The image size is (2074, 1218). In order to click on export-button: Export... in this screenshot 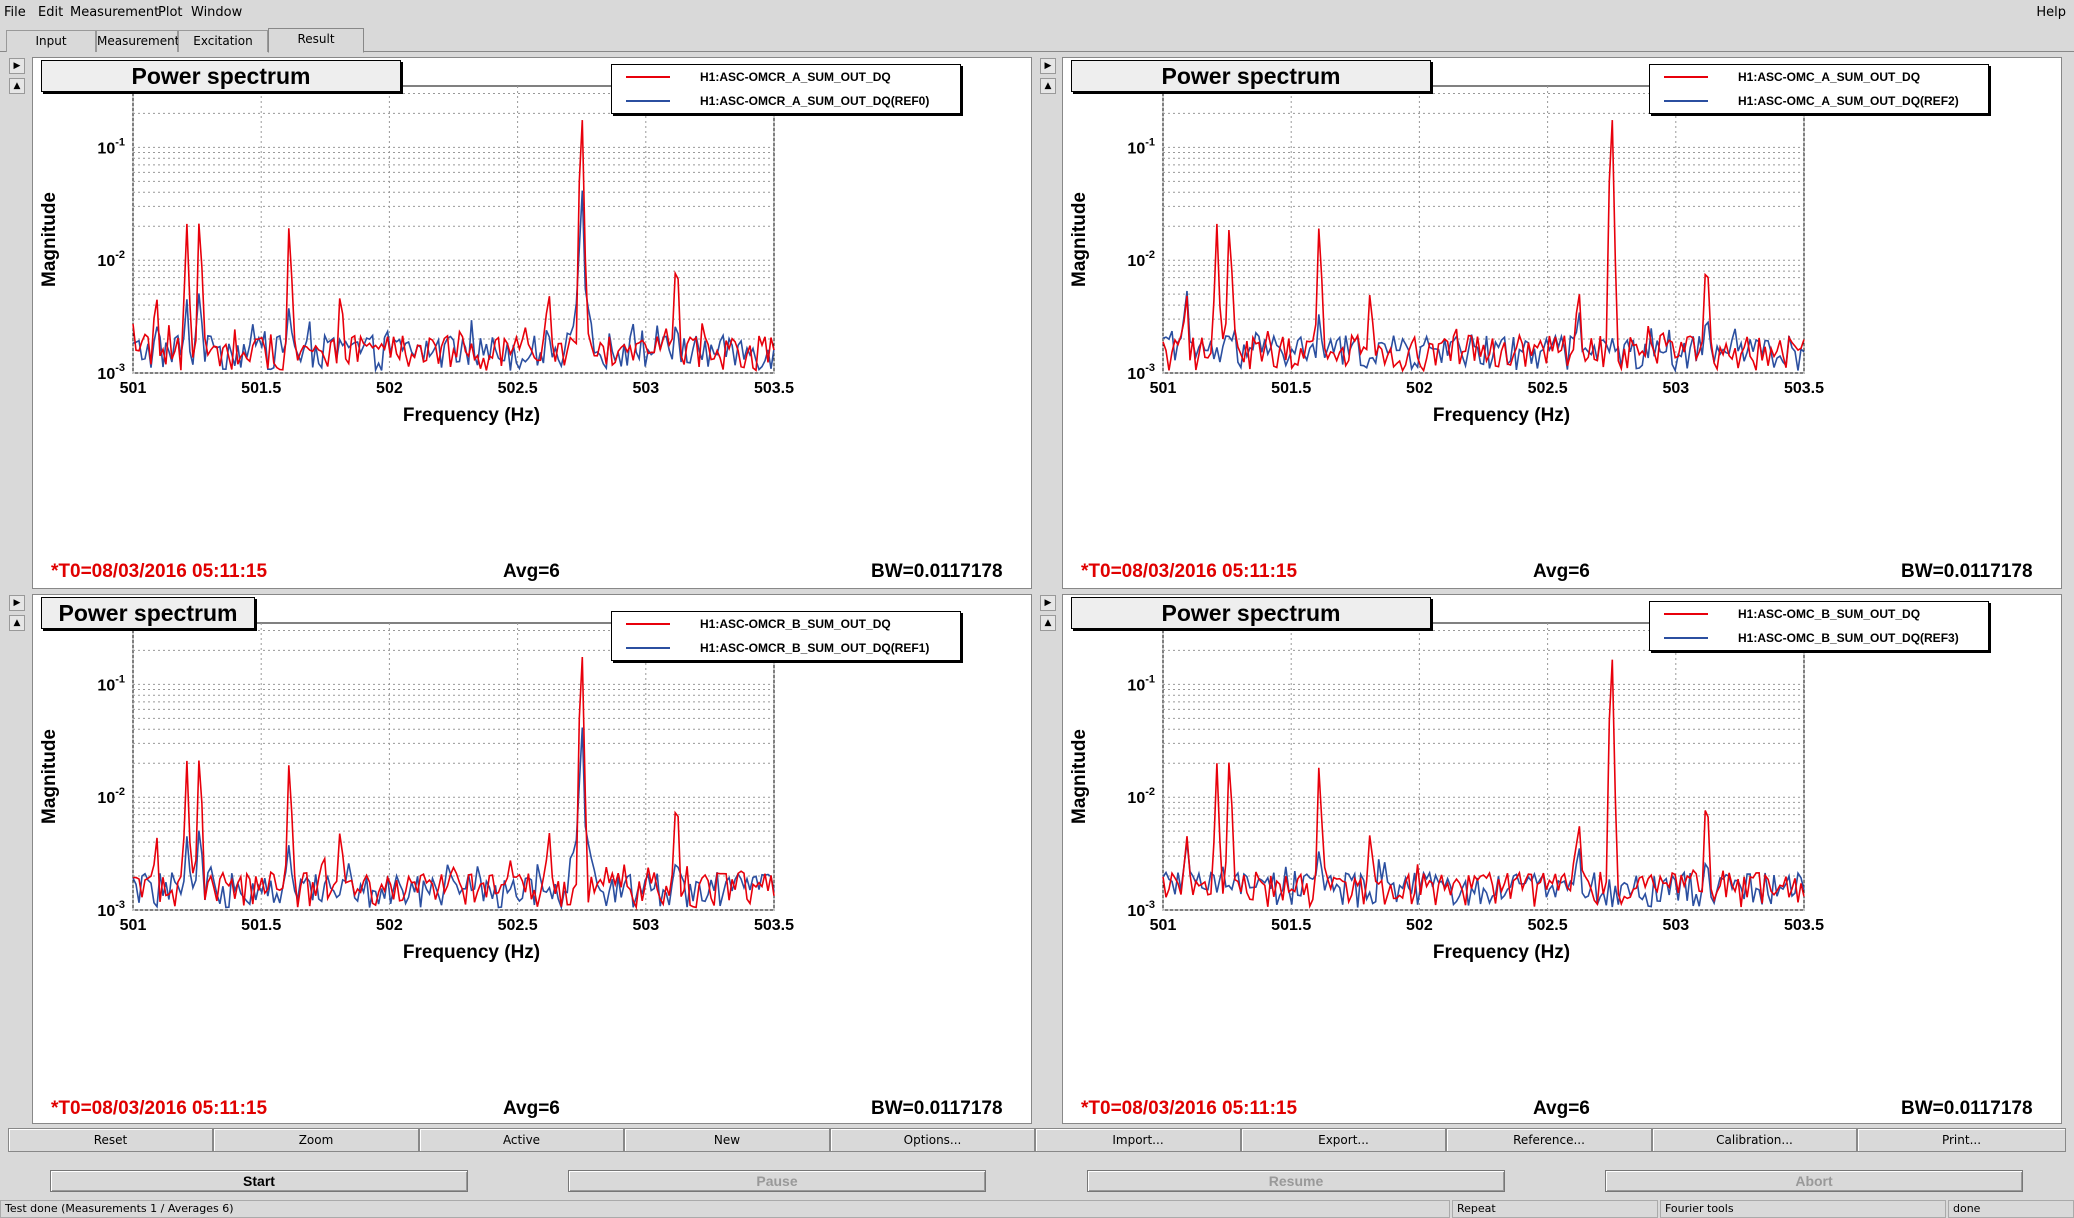, I will do `click(1343, 1140)`.